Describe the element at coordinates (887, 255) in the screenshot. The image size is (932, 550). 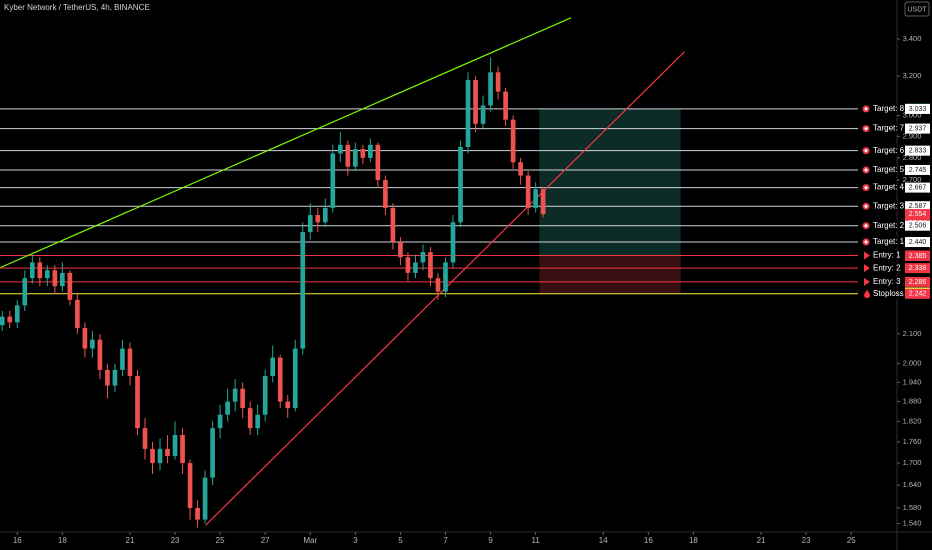
I see `level-label: Entry: 1` at that location.